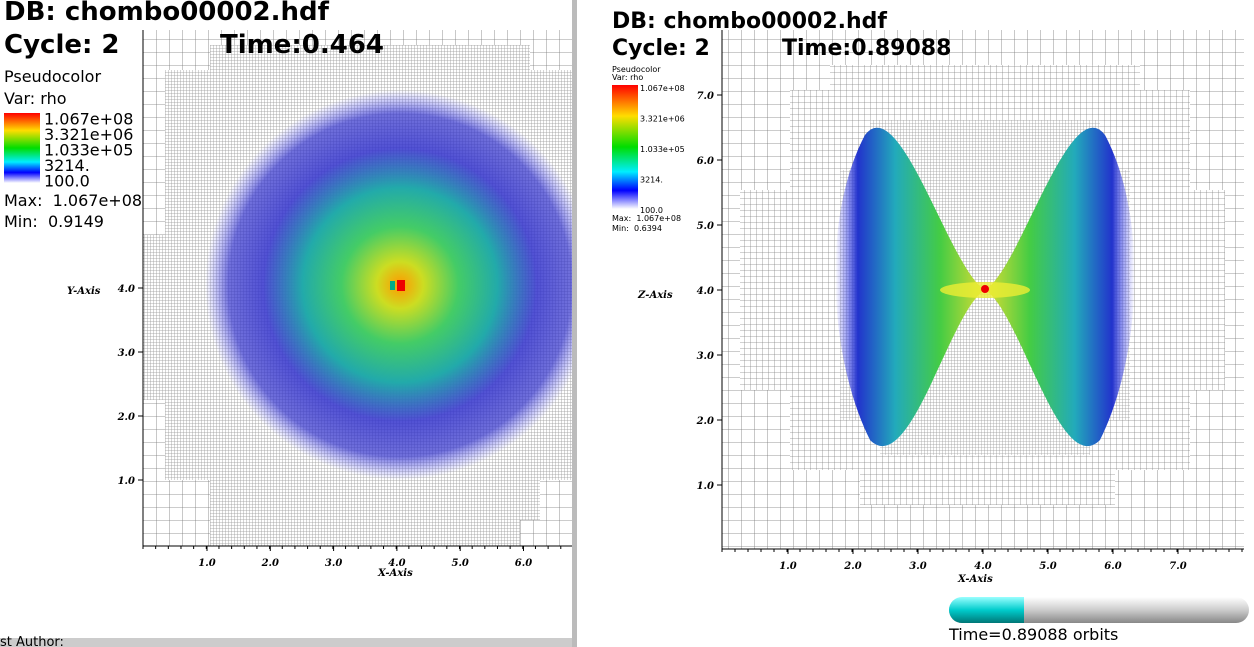 This screenshot has width=1254, height=647. I want to click on y-tick-label: 5.0, so click(705, 226).